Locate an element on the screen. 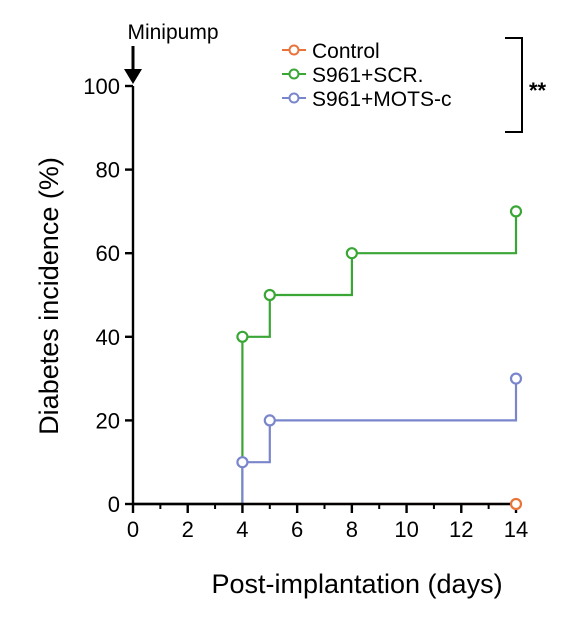  legend-item: Control is located at coordinates (331, 51).